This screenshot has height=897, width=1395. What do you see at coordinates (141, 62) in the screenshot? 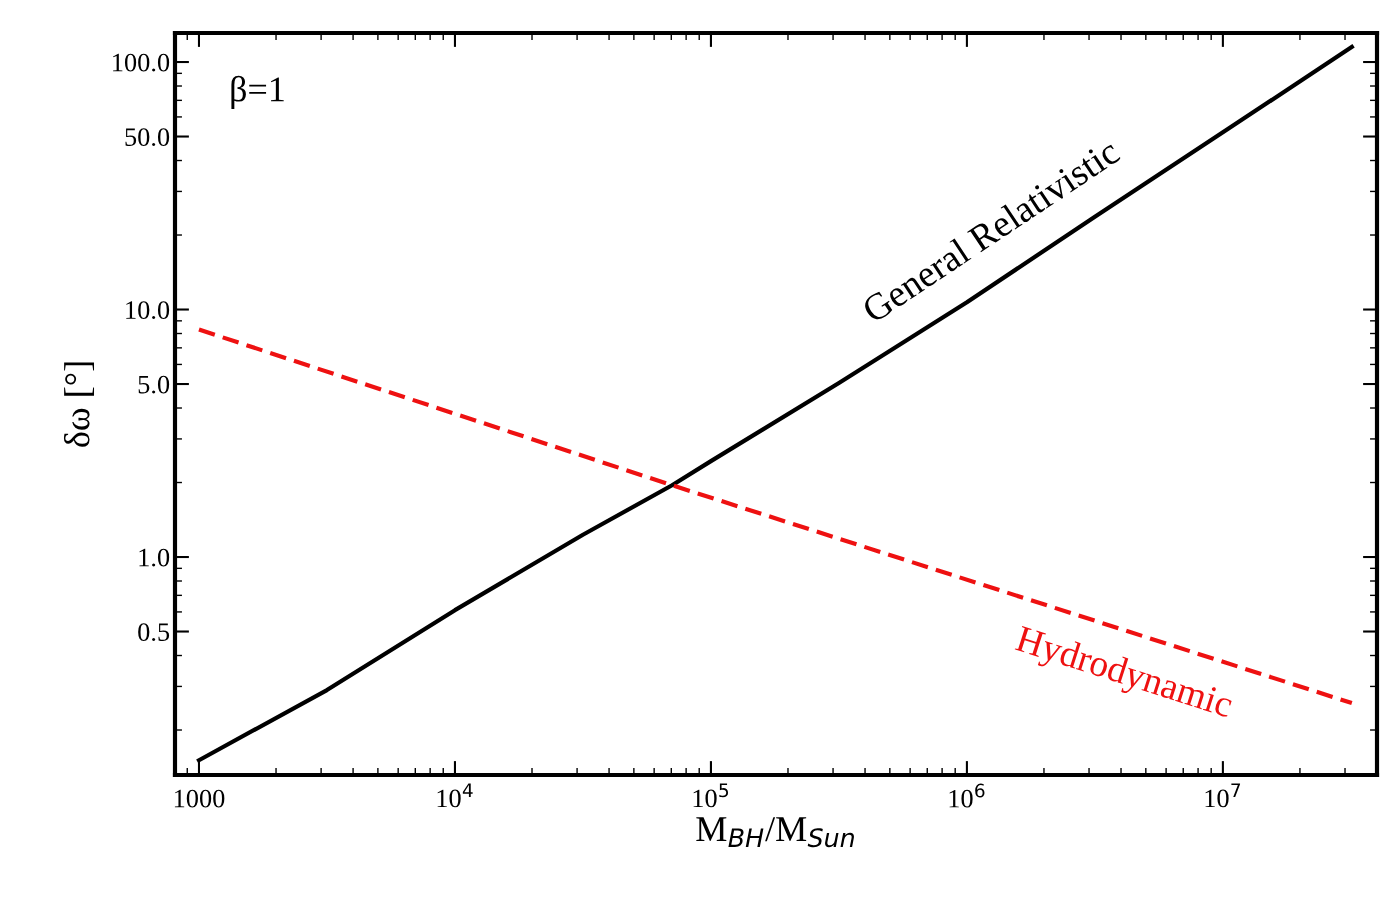
I see `y-tick-label: 100.0` at bounding box center [141, 62].